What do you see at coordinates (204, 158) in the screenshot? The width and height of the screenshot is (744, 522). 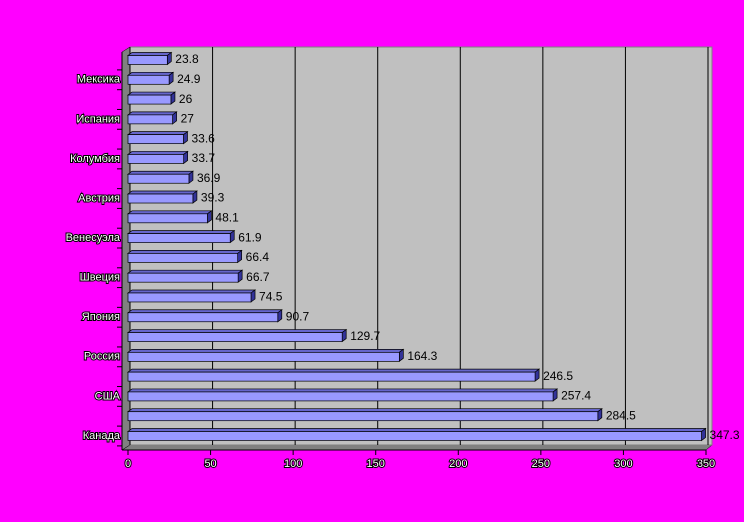 I see `value-label: 33.7` at bounding box center [204, 158].